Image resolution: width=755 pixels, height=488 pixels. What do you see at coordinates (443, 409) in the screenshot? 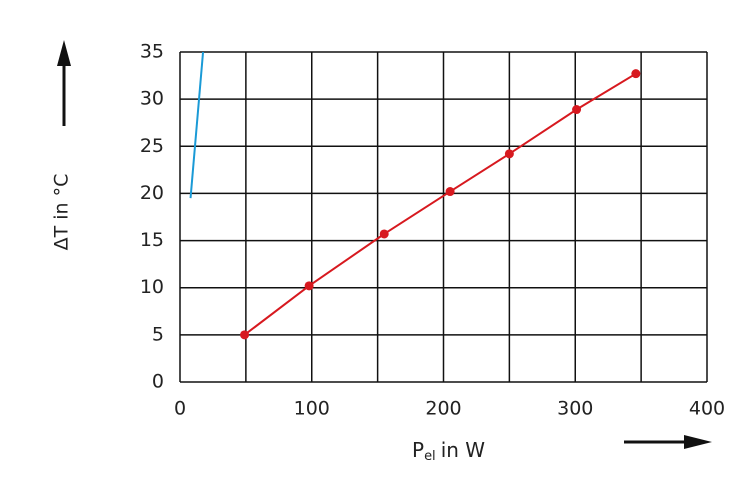
I see `x-tick-label: 200` at bounding box center [443, 409].